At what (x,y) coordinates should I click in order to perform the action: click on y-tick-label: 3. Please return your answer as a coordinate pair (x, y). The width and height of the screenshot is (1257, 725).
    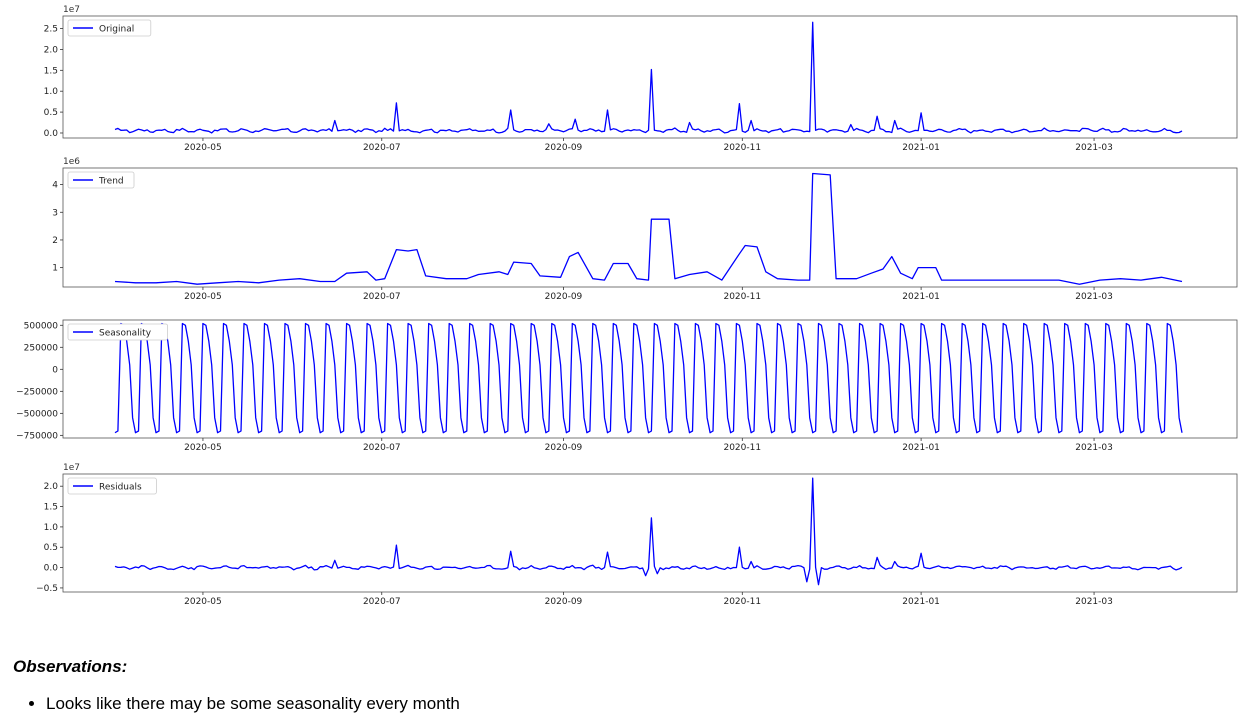
    Looking at the image, I should click on (55, 213).